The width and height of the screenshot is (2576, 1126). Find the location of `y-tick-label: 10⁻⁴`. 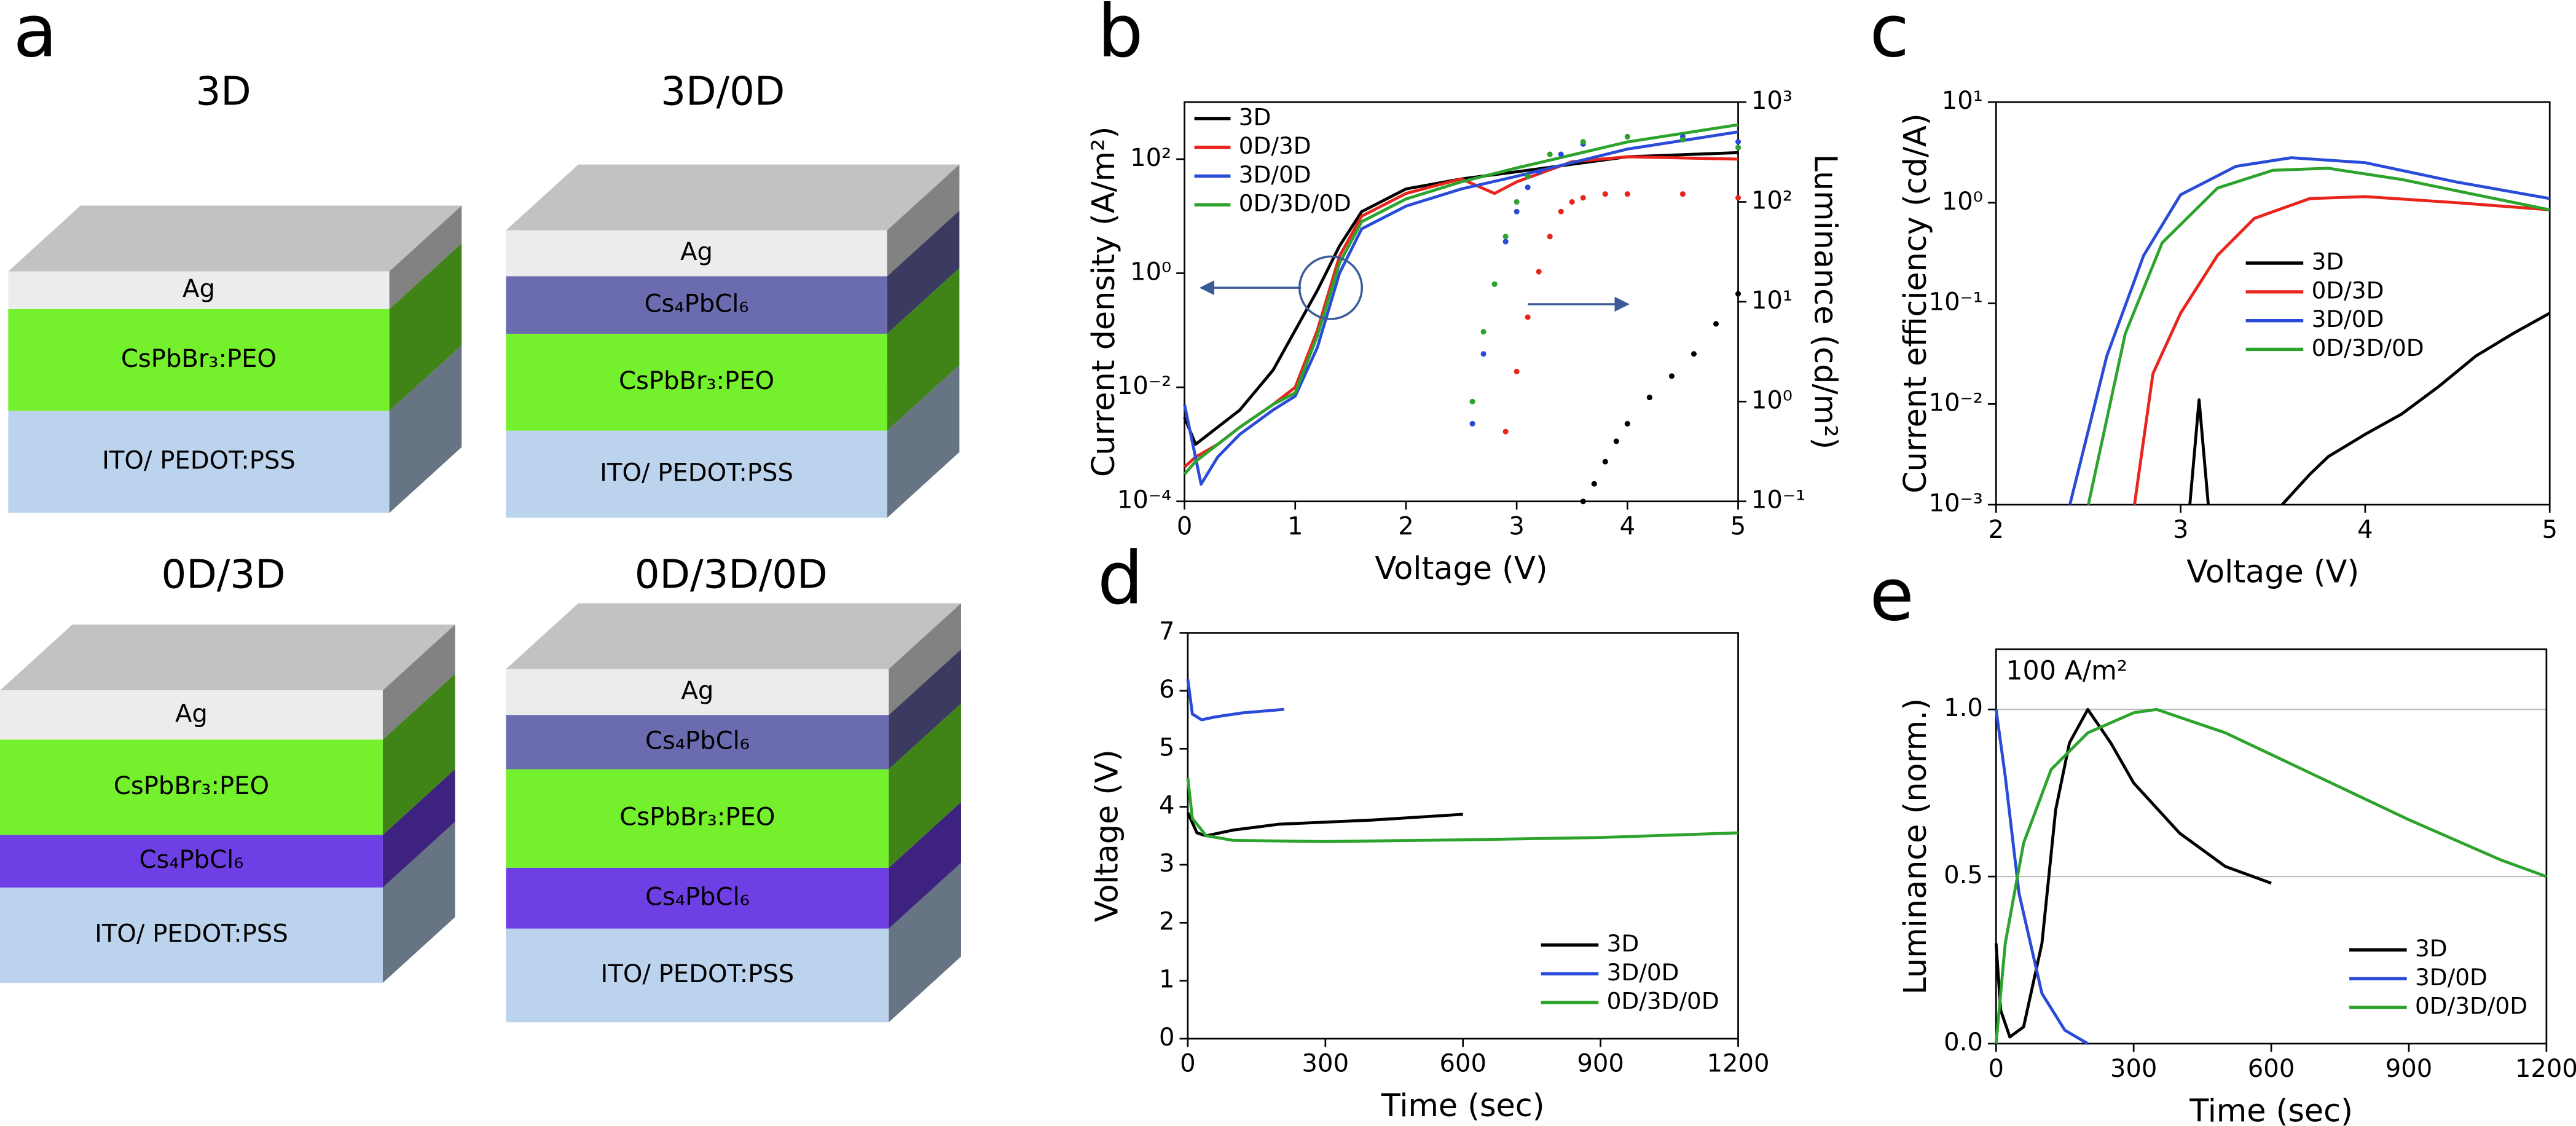

y-tick-label: 10⁻⁴ is located at coordinates (1144, 500).